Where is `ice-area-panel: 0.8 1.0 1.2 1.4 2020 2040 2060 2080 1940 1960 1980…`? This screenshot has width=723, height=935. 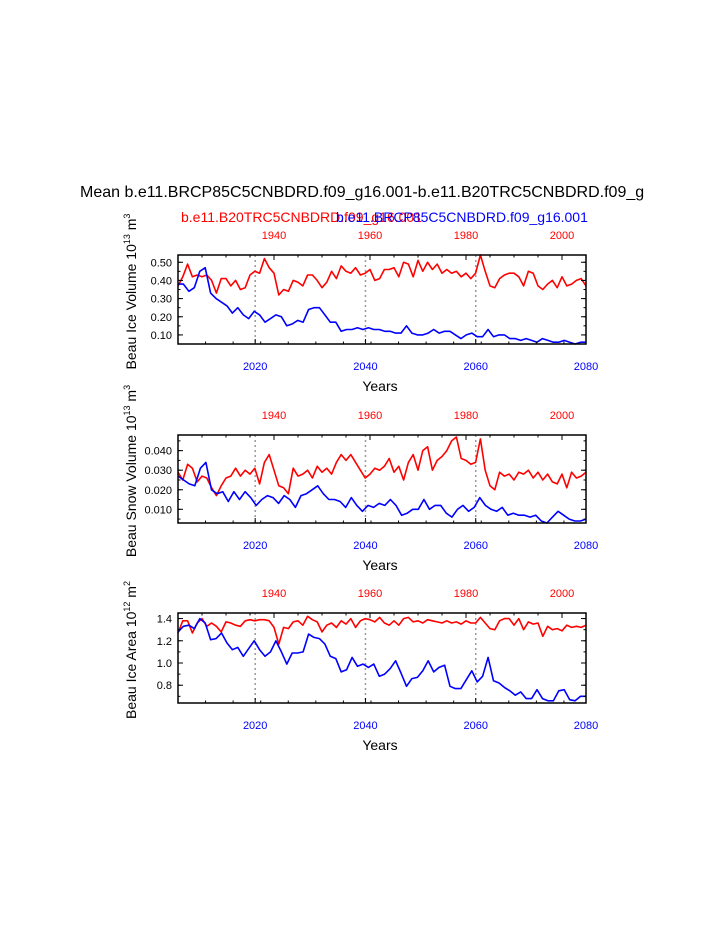 ice-area-panel: 0.8 1.0 1.2 1.4 2020 2040 2060 2080 1940 1960 1980… is located at coordinates (360, 667).